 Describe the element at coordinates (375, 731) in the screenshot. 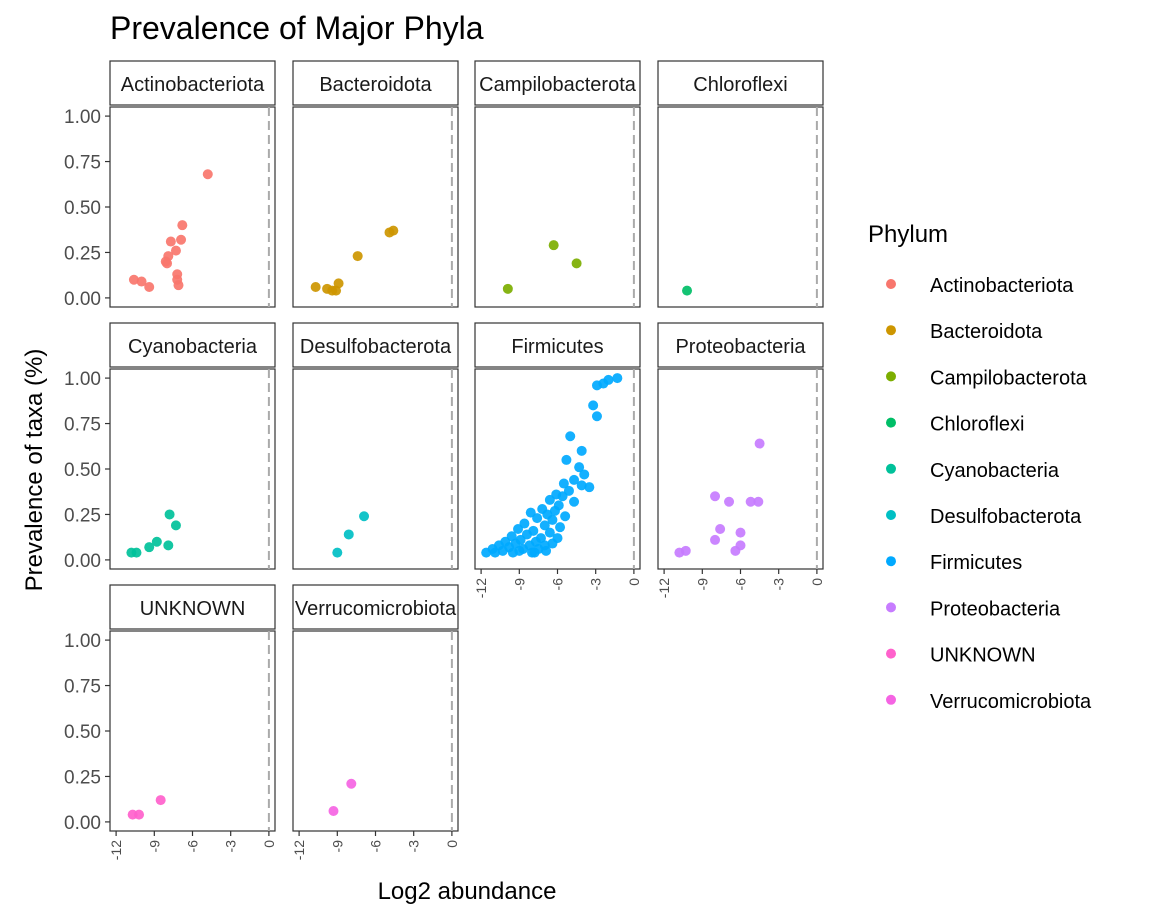

I see `facet-panel-verrucomicrobiota` at that location.